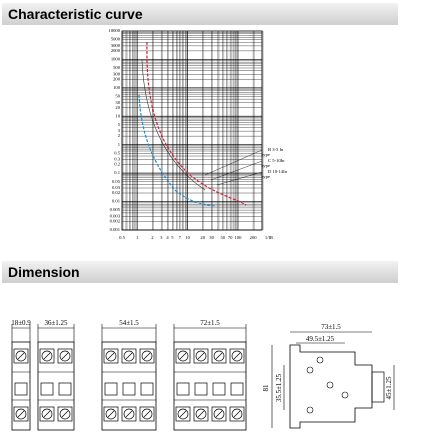 This screenshot has width=442, height=443. Describe the element at coordinates (56, 323) in the screenshot. I see `dim-label: 36±1.25` at that location.